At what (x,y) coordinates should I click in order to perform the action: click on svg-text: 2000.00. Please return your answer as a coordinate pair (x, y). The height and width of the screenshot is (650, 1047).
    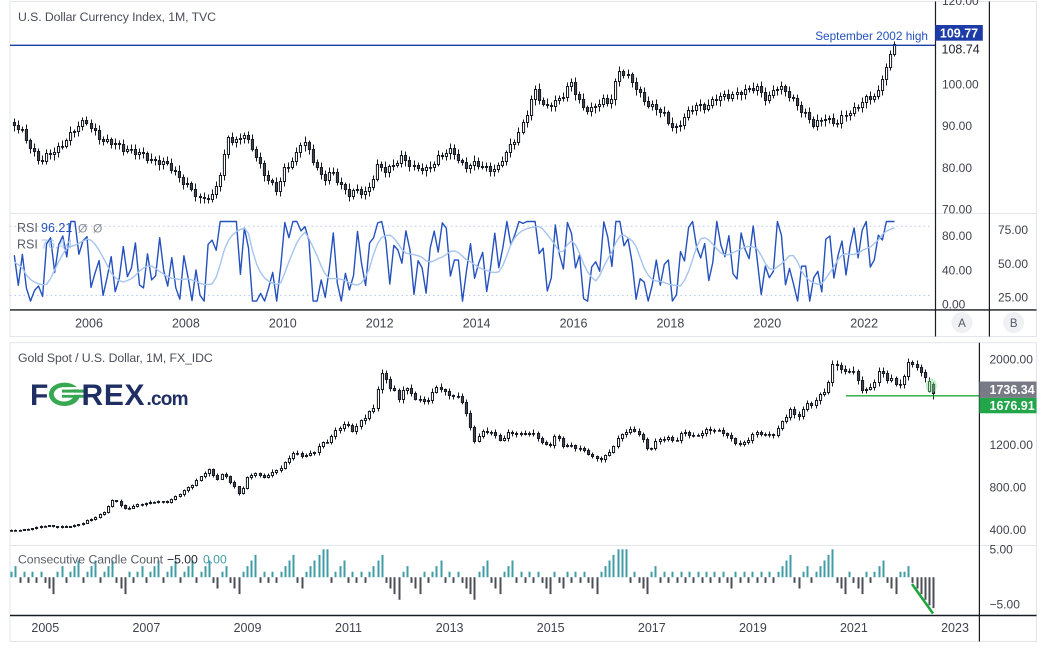
    Looking at the image, I should click on (1012, 359).